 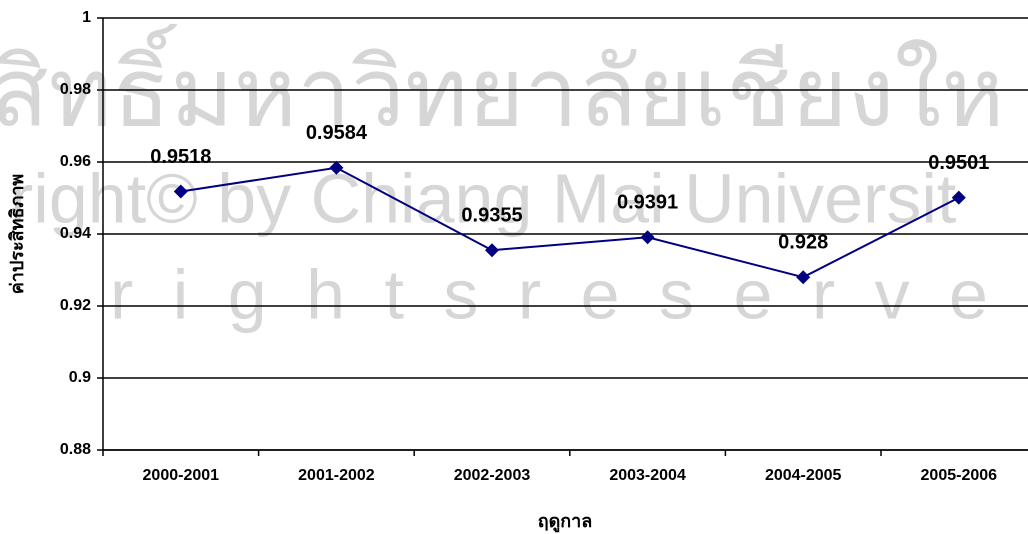 I want to click on x-tick-label: 2003-2004, so click(x=647, y=475).